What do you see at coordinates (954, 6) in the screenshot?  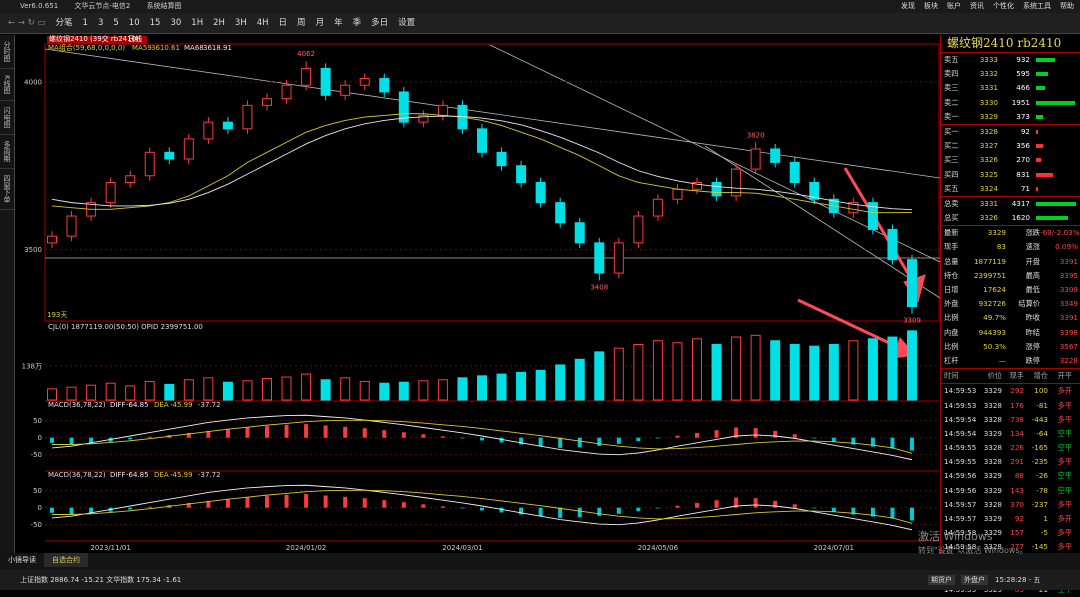 I see `menu-item: 账户` at bounding box center [954, 6].